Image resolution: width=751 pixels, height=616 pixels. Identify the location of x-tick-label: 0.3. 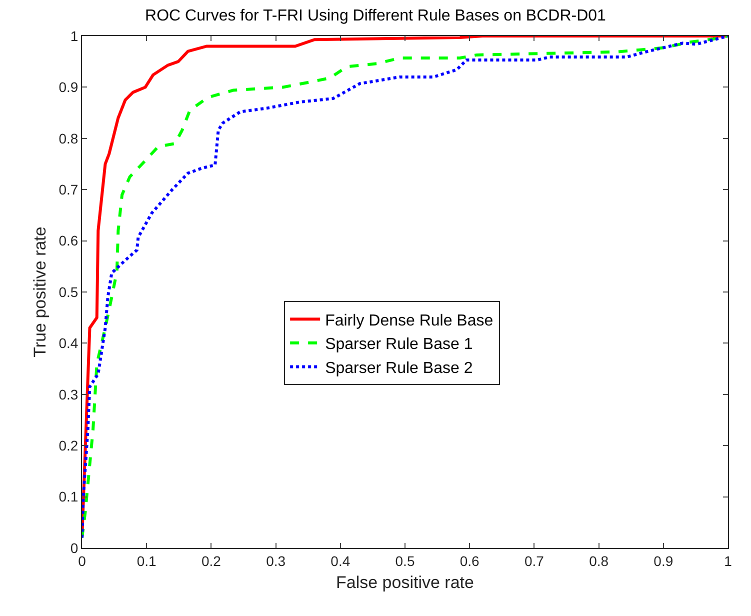
(276, 560).